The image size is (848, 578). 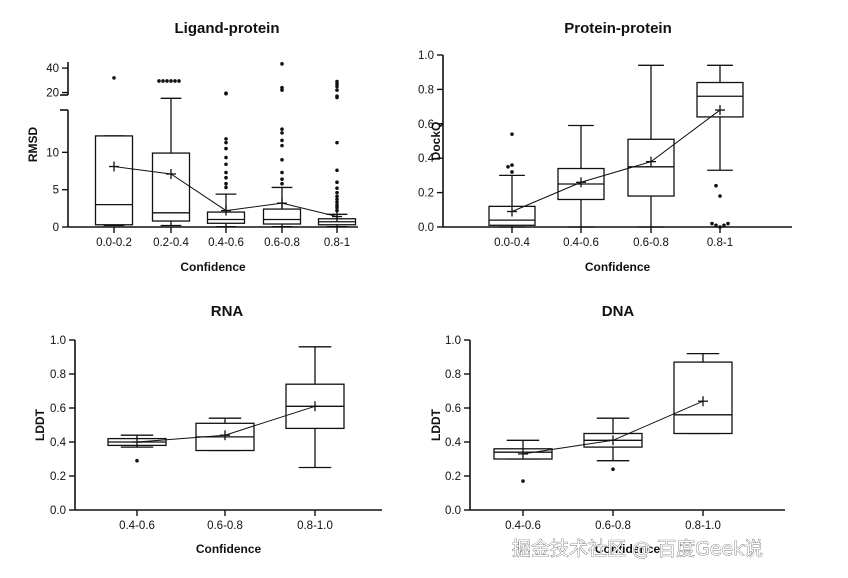 What do you see at coordinates (52, 94) in the screenshot?
I see `y-tick-label: 20` at bounding box center [52, 94].